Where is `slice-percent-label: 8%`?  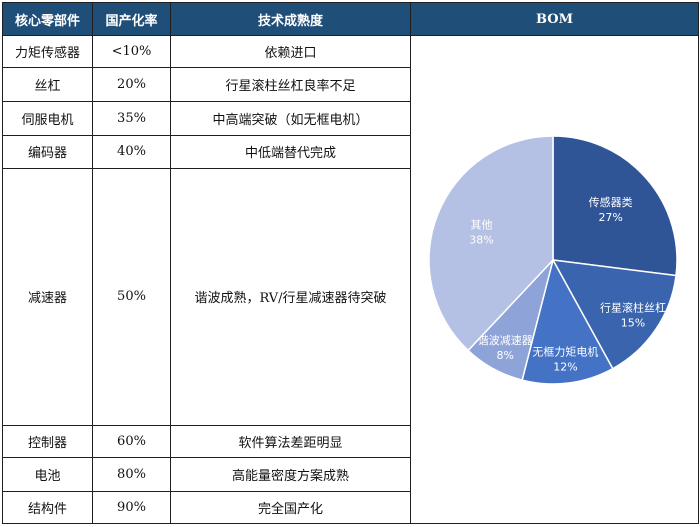 slice-percent-label: 8% is located at coordinates (504, 354).